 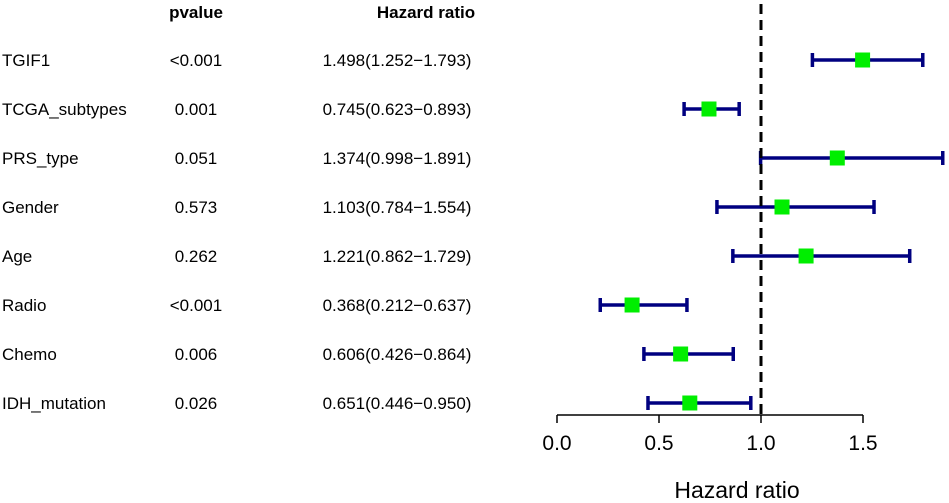 I want to click on x-tick-label: 1.5, so click(x=862, y=443).